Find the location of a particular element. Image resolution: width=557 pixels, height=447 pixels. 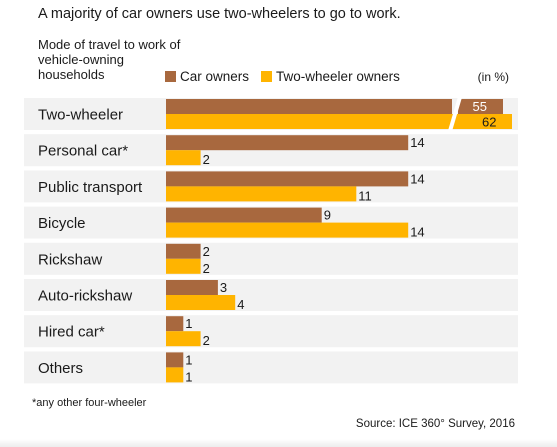

value-label-car-owners-rickshaw: 2 is located at coordinates (206, 251).